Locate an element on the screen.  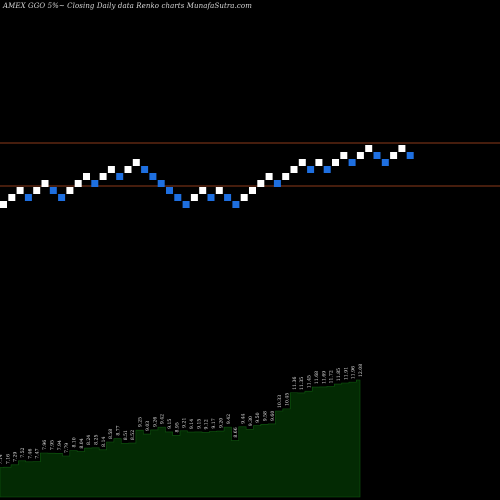
value-label: 9.60 is located at coordinates (273, 416).